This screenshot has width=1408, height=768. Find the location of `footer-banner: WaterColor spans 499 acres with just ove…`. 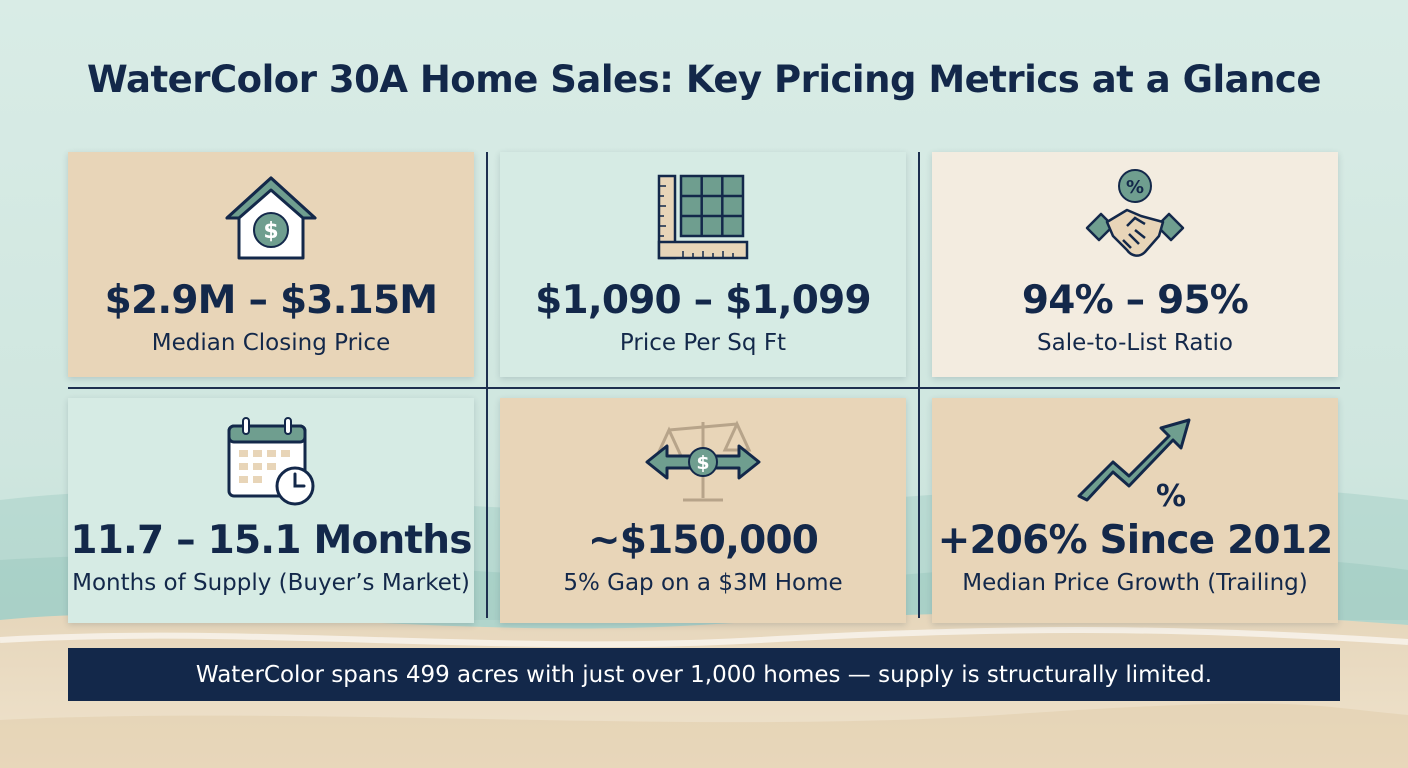

footer-banner: WaterColor spans 499 acres with just ove… is located at coordinates (704, 674).